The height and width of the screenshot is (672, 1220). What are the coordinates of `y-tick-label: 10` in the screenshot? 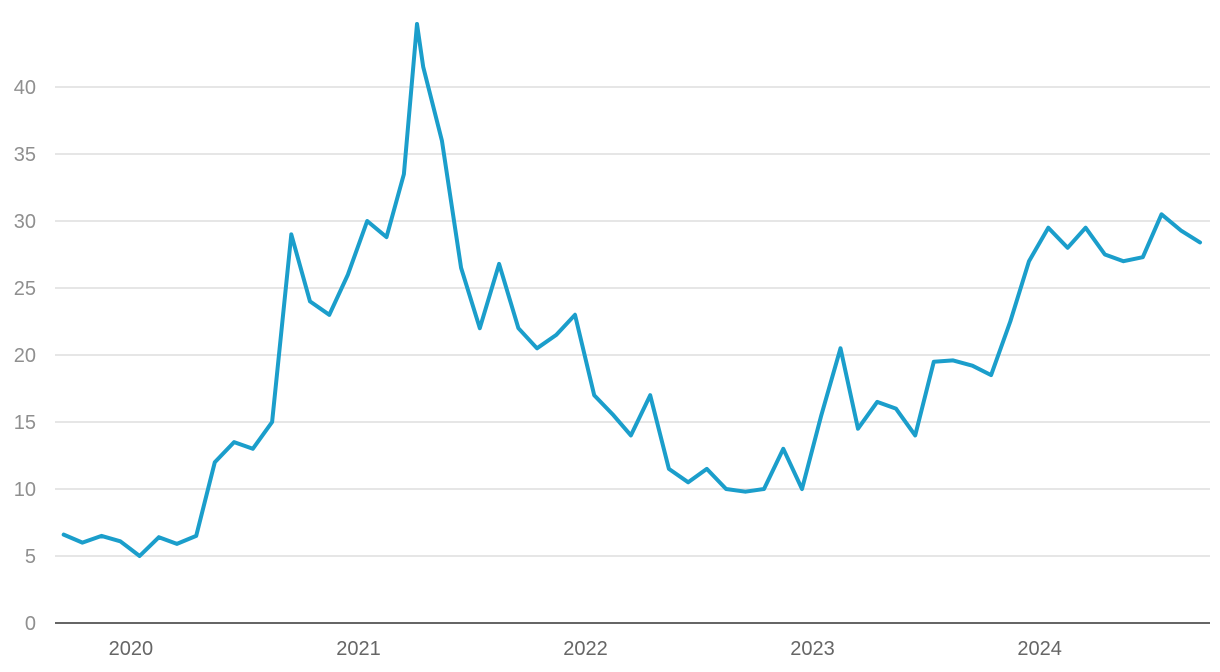 It's located at (25, 490).